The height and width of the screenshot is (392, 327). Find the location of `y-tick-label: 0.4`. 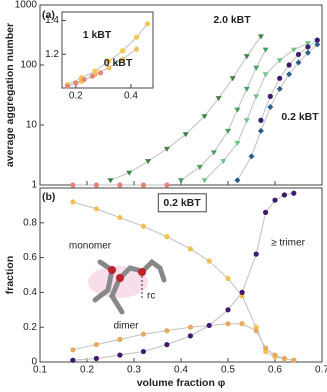

y-tick-label: 0.4 is located at coordinates (30, 292).